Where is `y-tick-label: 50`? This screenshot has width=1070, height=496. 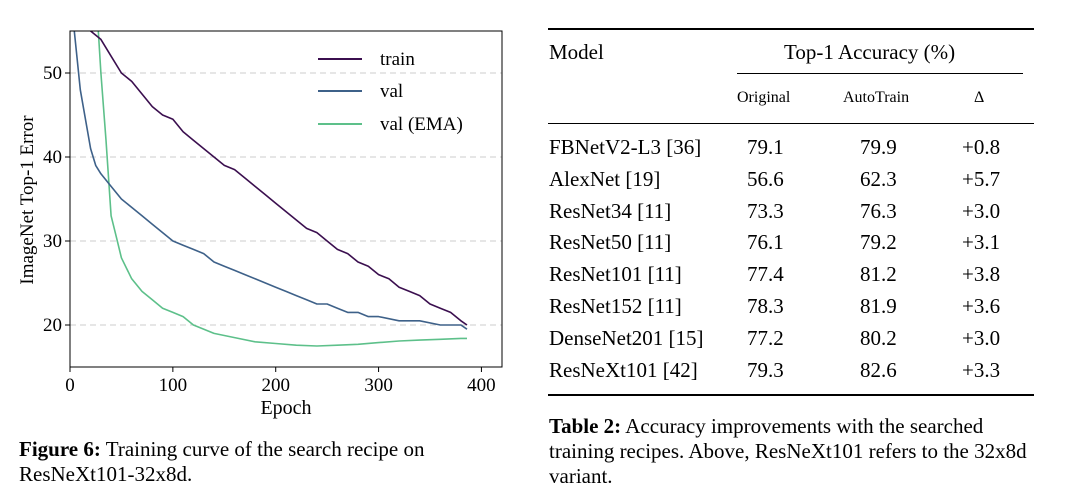 y-tick-label: 50 is located at coordinates (52, 73).